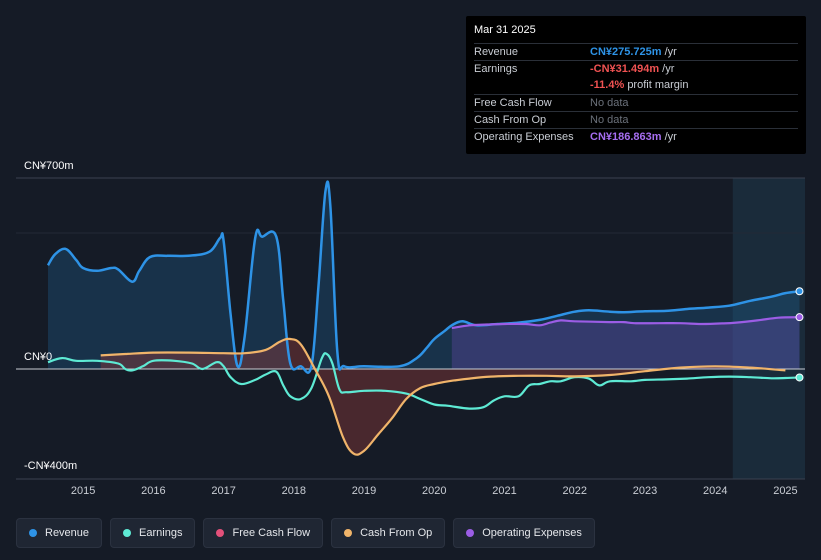 The height and width of the screenshot is (560, 821). What do you see at coordinates (153, 491) in the screenshot?
I see `x-tick-label: 2016` at bounding box center [153, 491].